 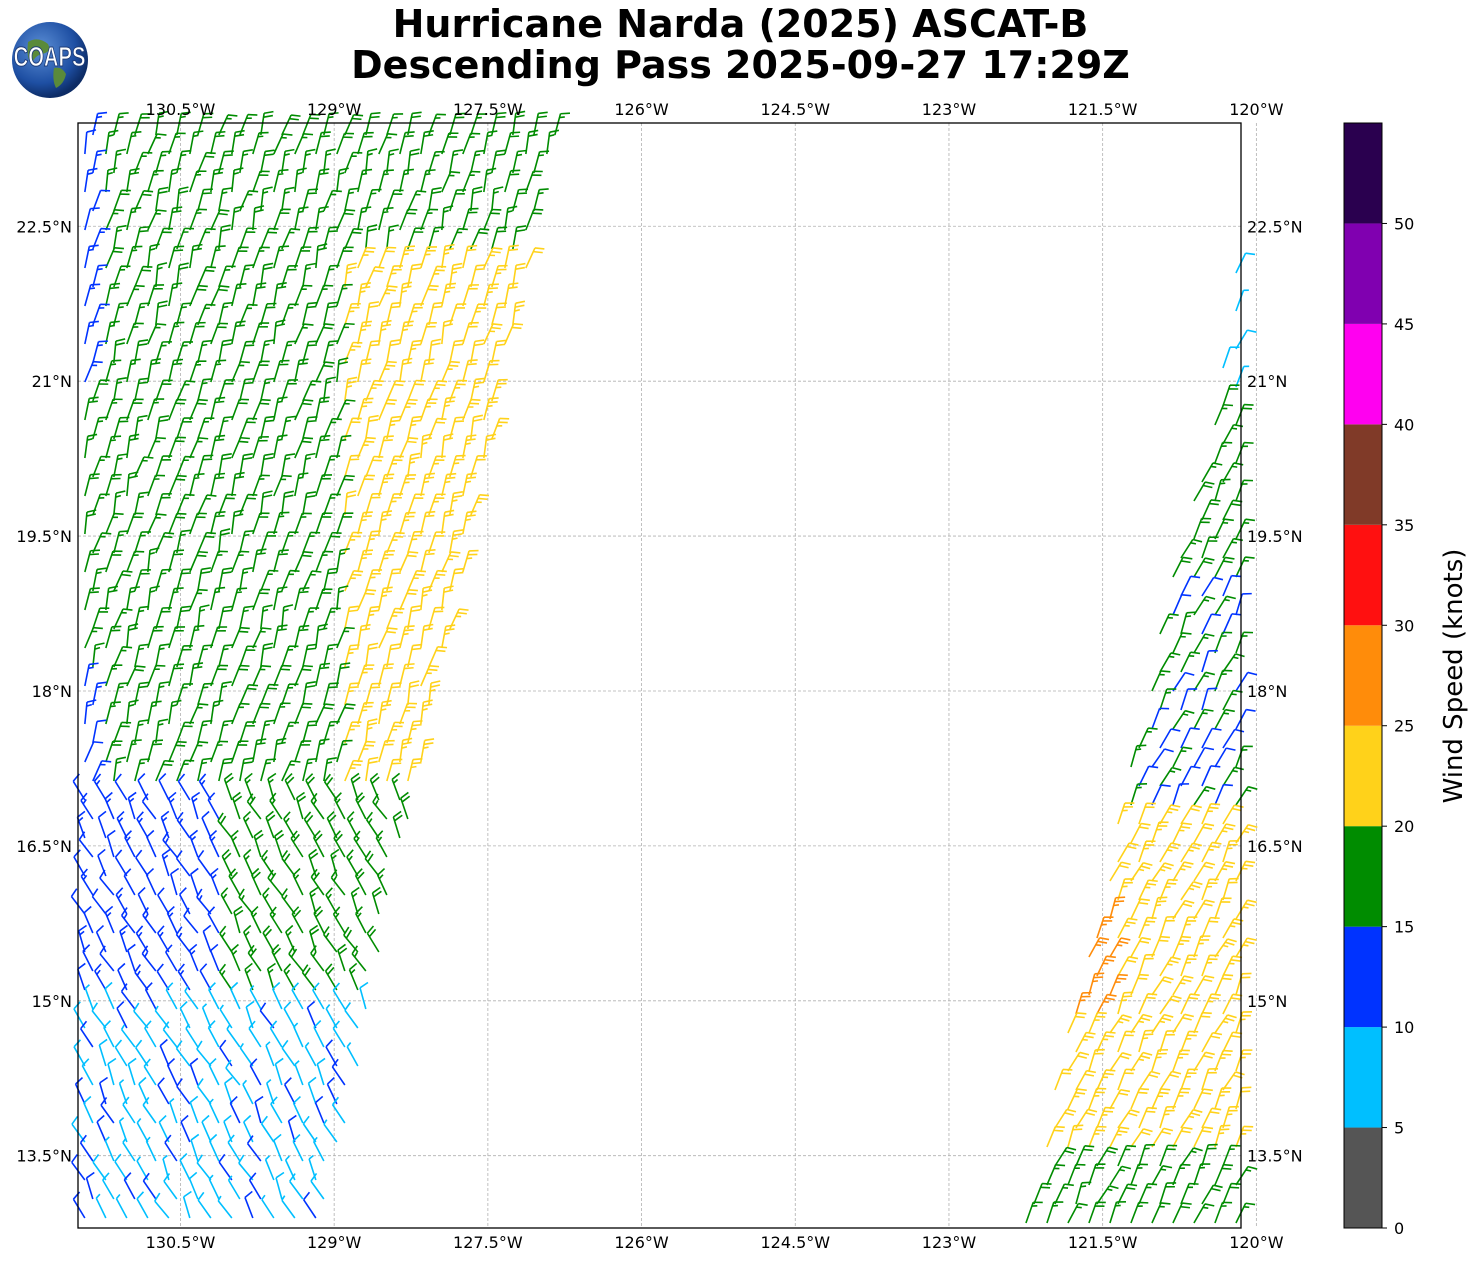 What do you see at coordinates (1363, 675) in the screenshot?
I see `colorbar-frame` at bounding box center [1363, 675].